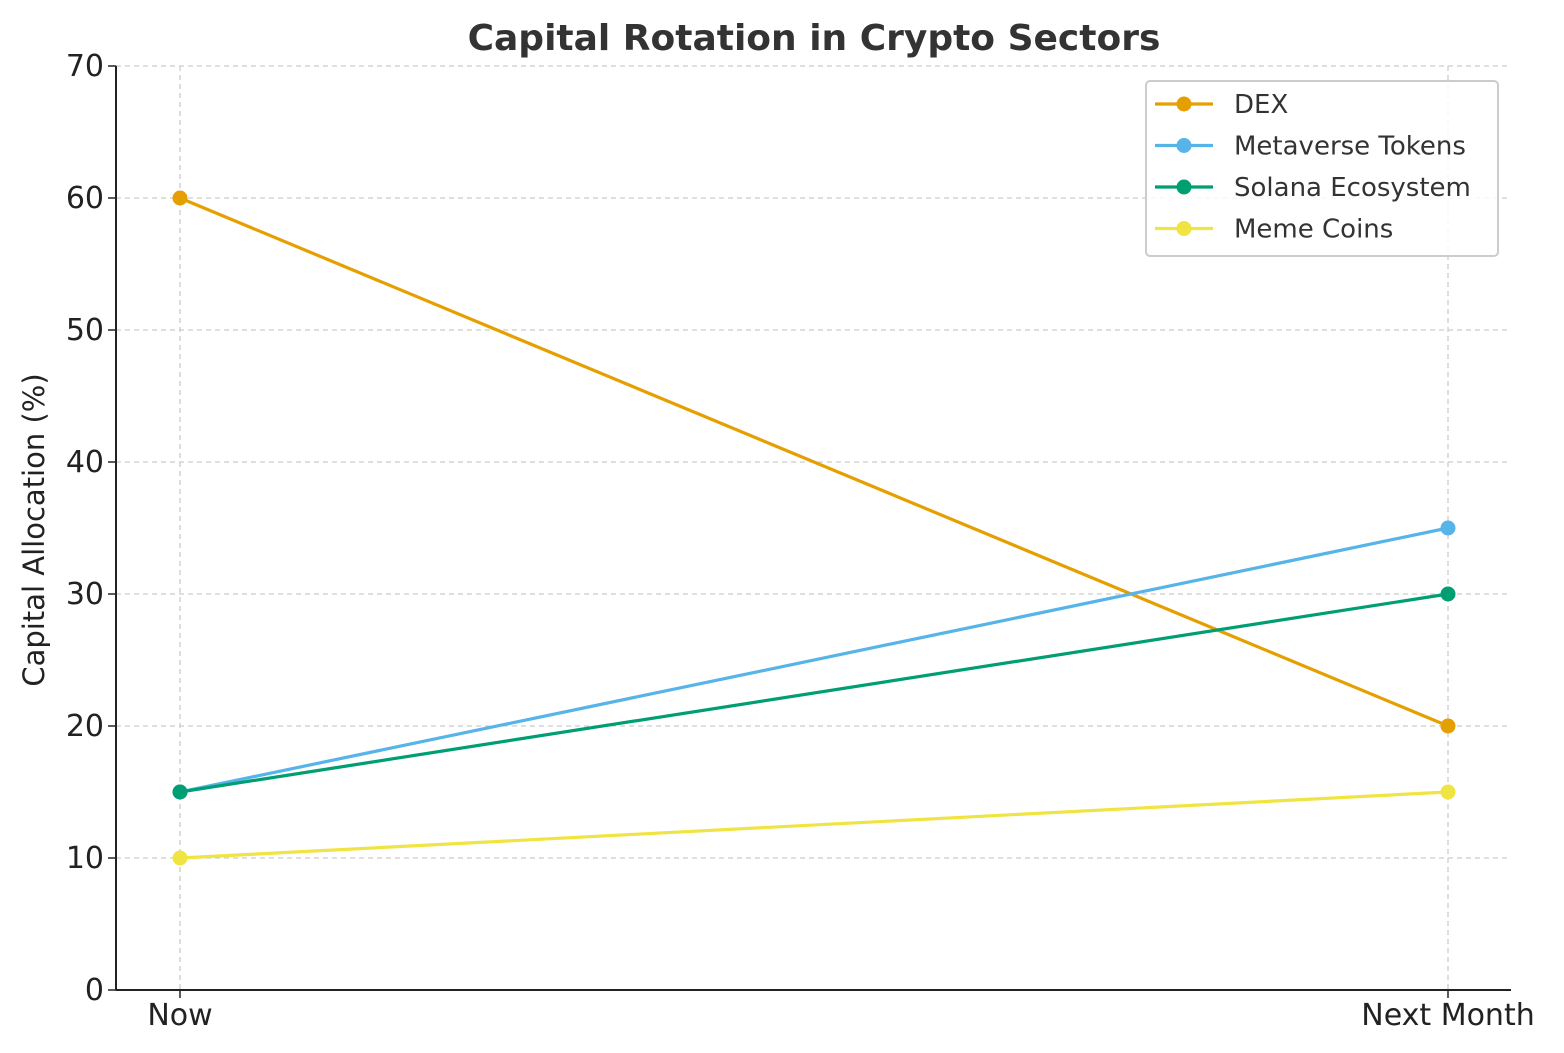  I want to click on legend-item-solana-ecosystem: Solana Ecosystem, so click(1313, 188).